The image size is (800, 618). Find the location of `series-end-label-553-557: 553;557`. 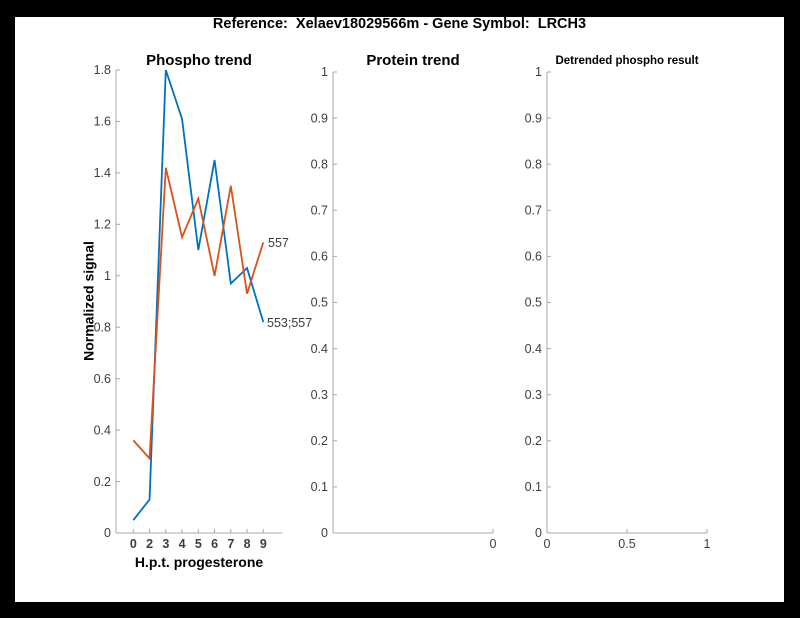

series-end-label-553-557: 553;557 is located at coordinates (290, 323).